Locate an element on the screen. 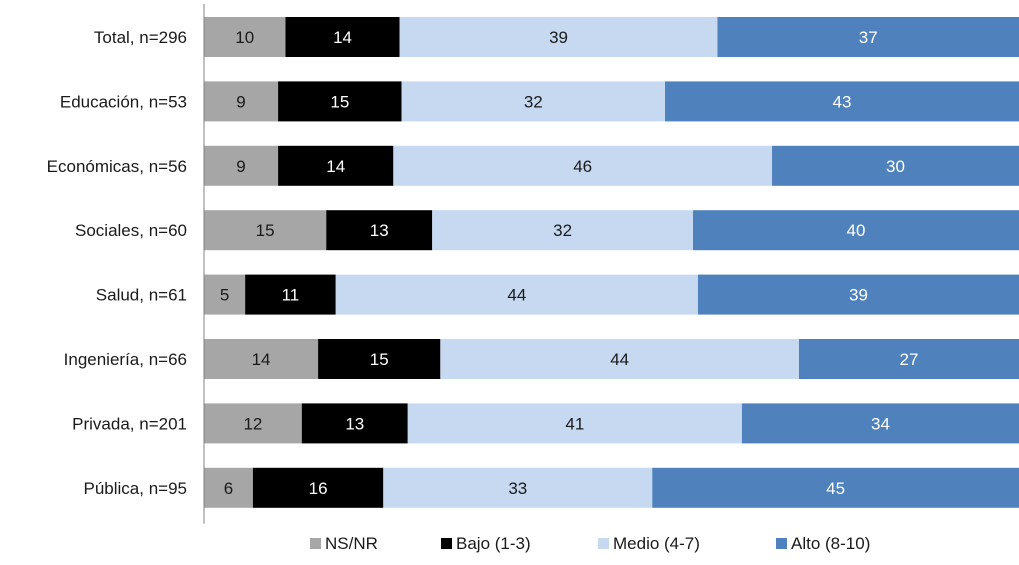  category-label: Ingeniería, n=66 is located at coordinates (125, 359).